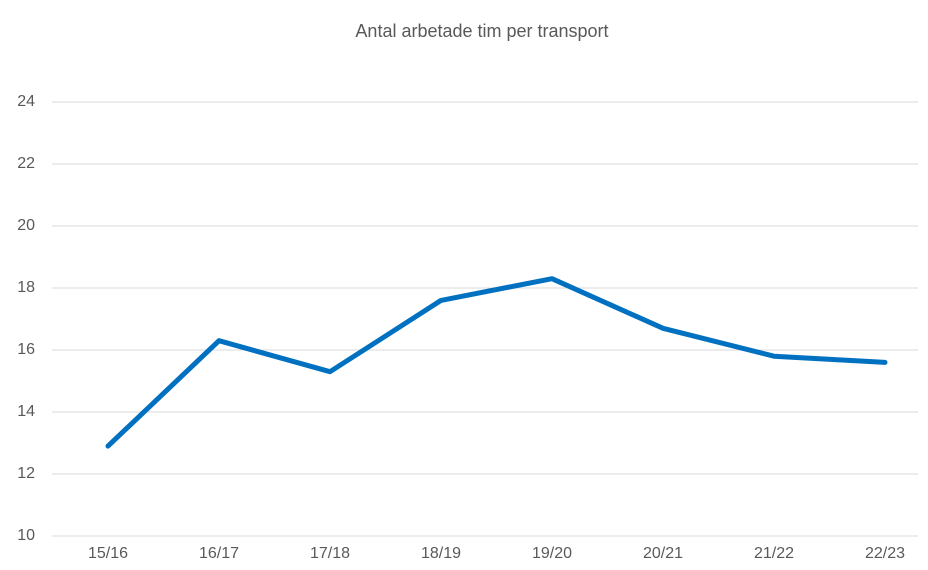  Describe the element at coordinates (108, 553) in the screenshot. I see `x-tick-label: 15/16` at that location.